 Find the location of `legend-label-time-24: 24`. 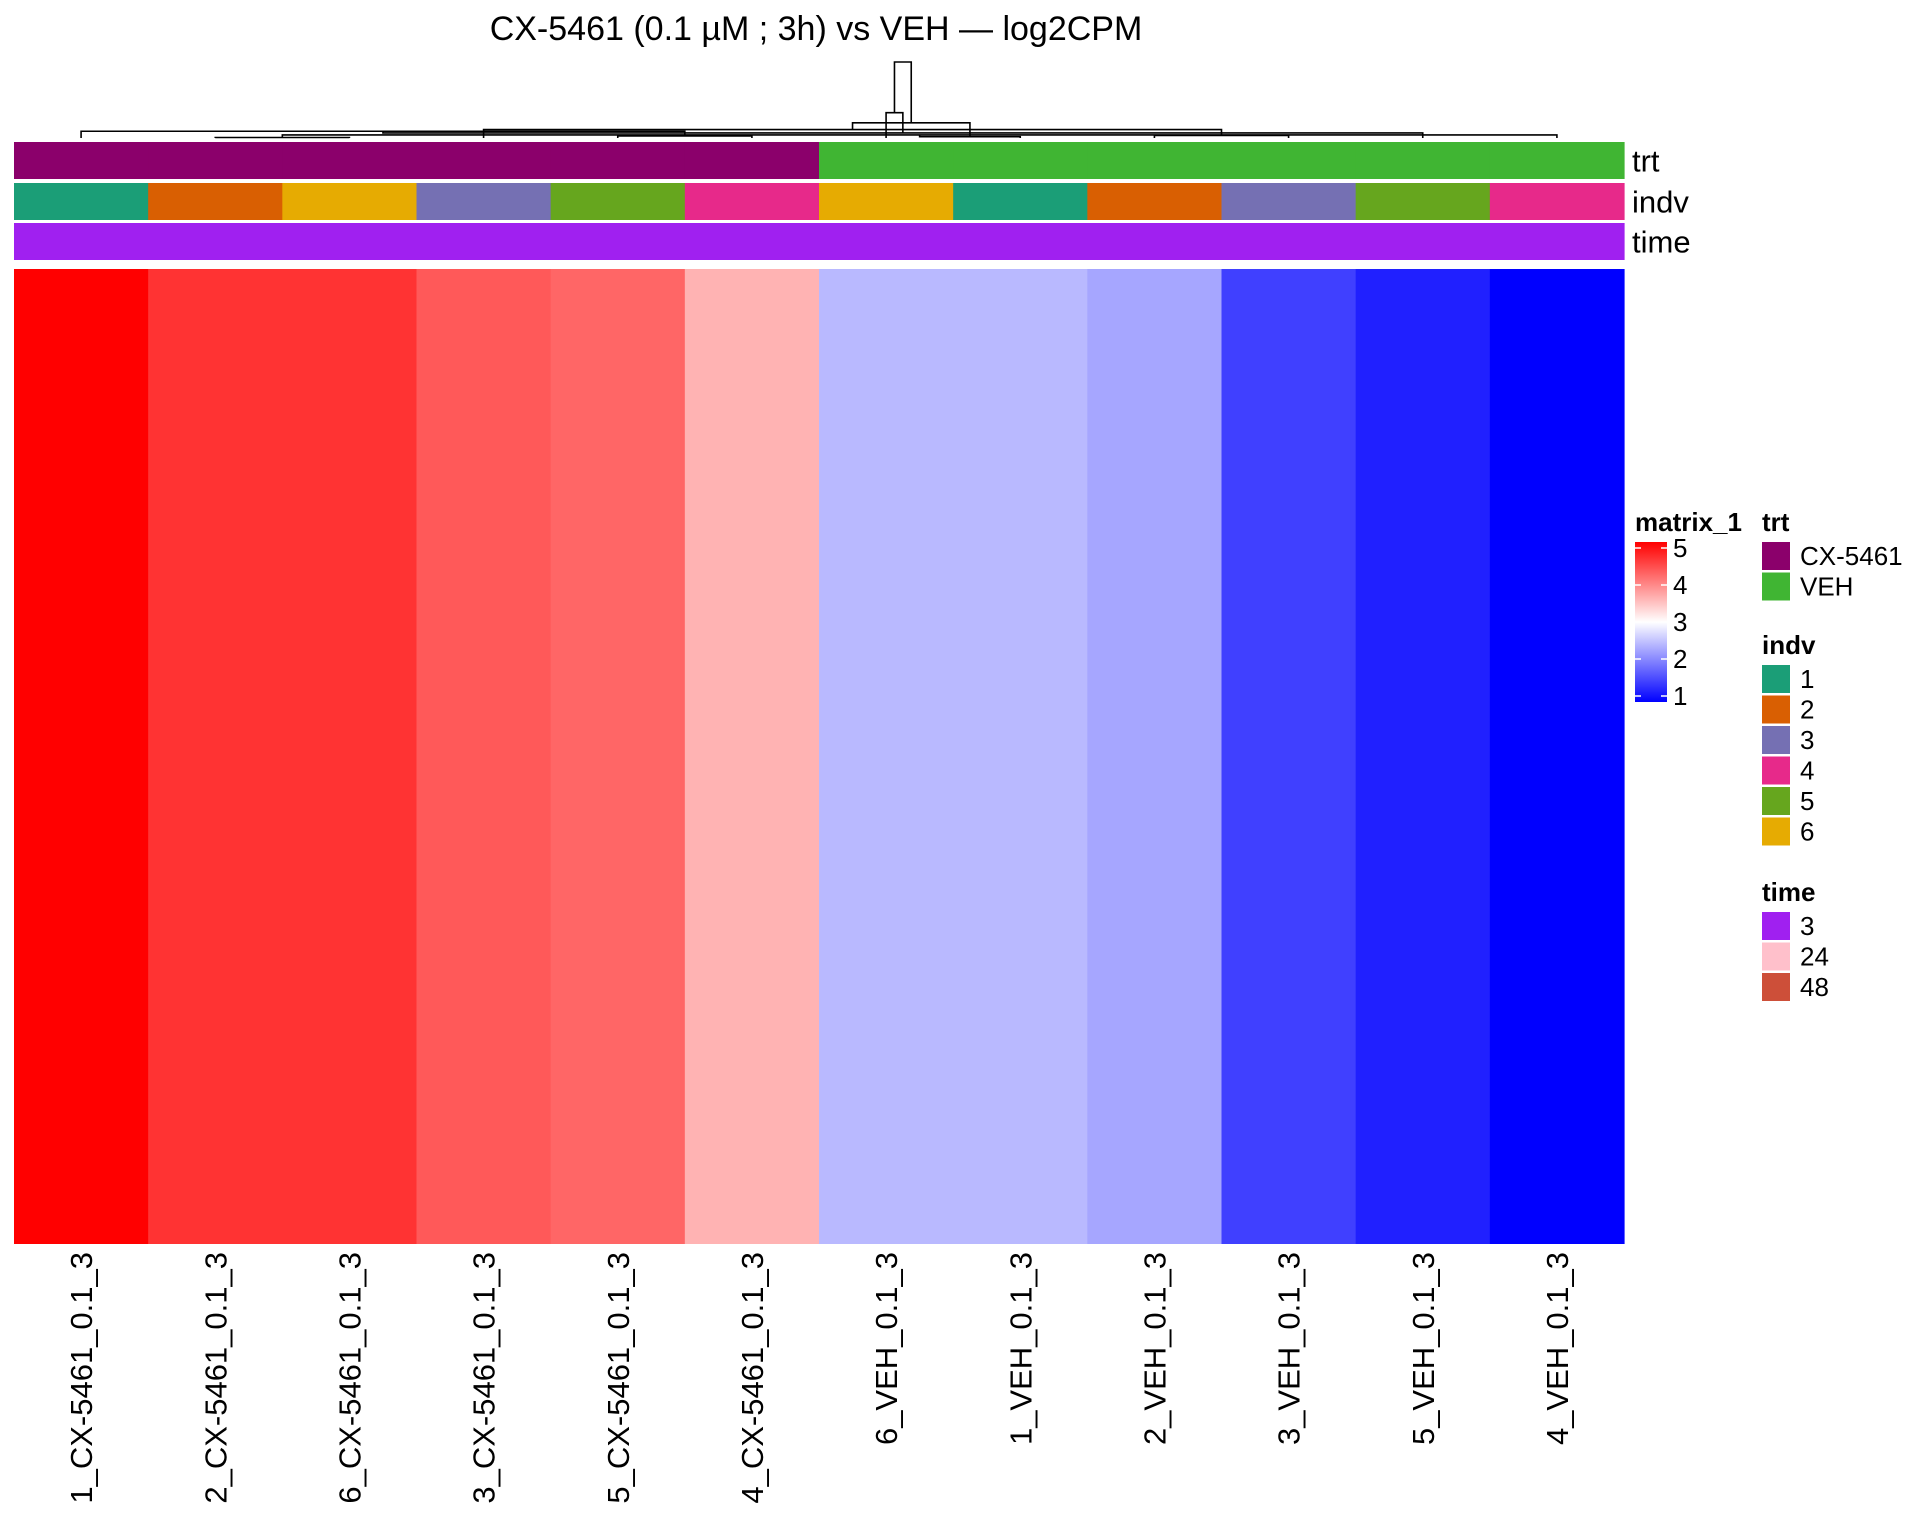

legend-label-time-24: 24 is located at coordinates (1814, 957).